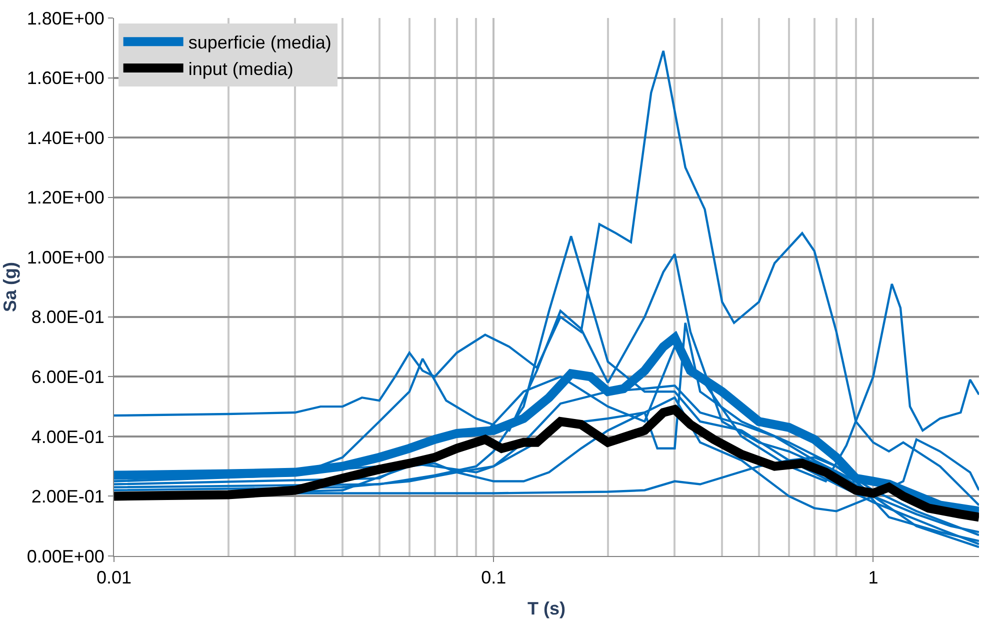 The image size is (987, 623). What do you see at coordinates (873, 578) in the screenshot?
I see `x-tick-label: 1` at bounding box center [873, 578].